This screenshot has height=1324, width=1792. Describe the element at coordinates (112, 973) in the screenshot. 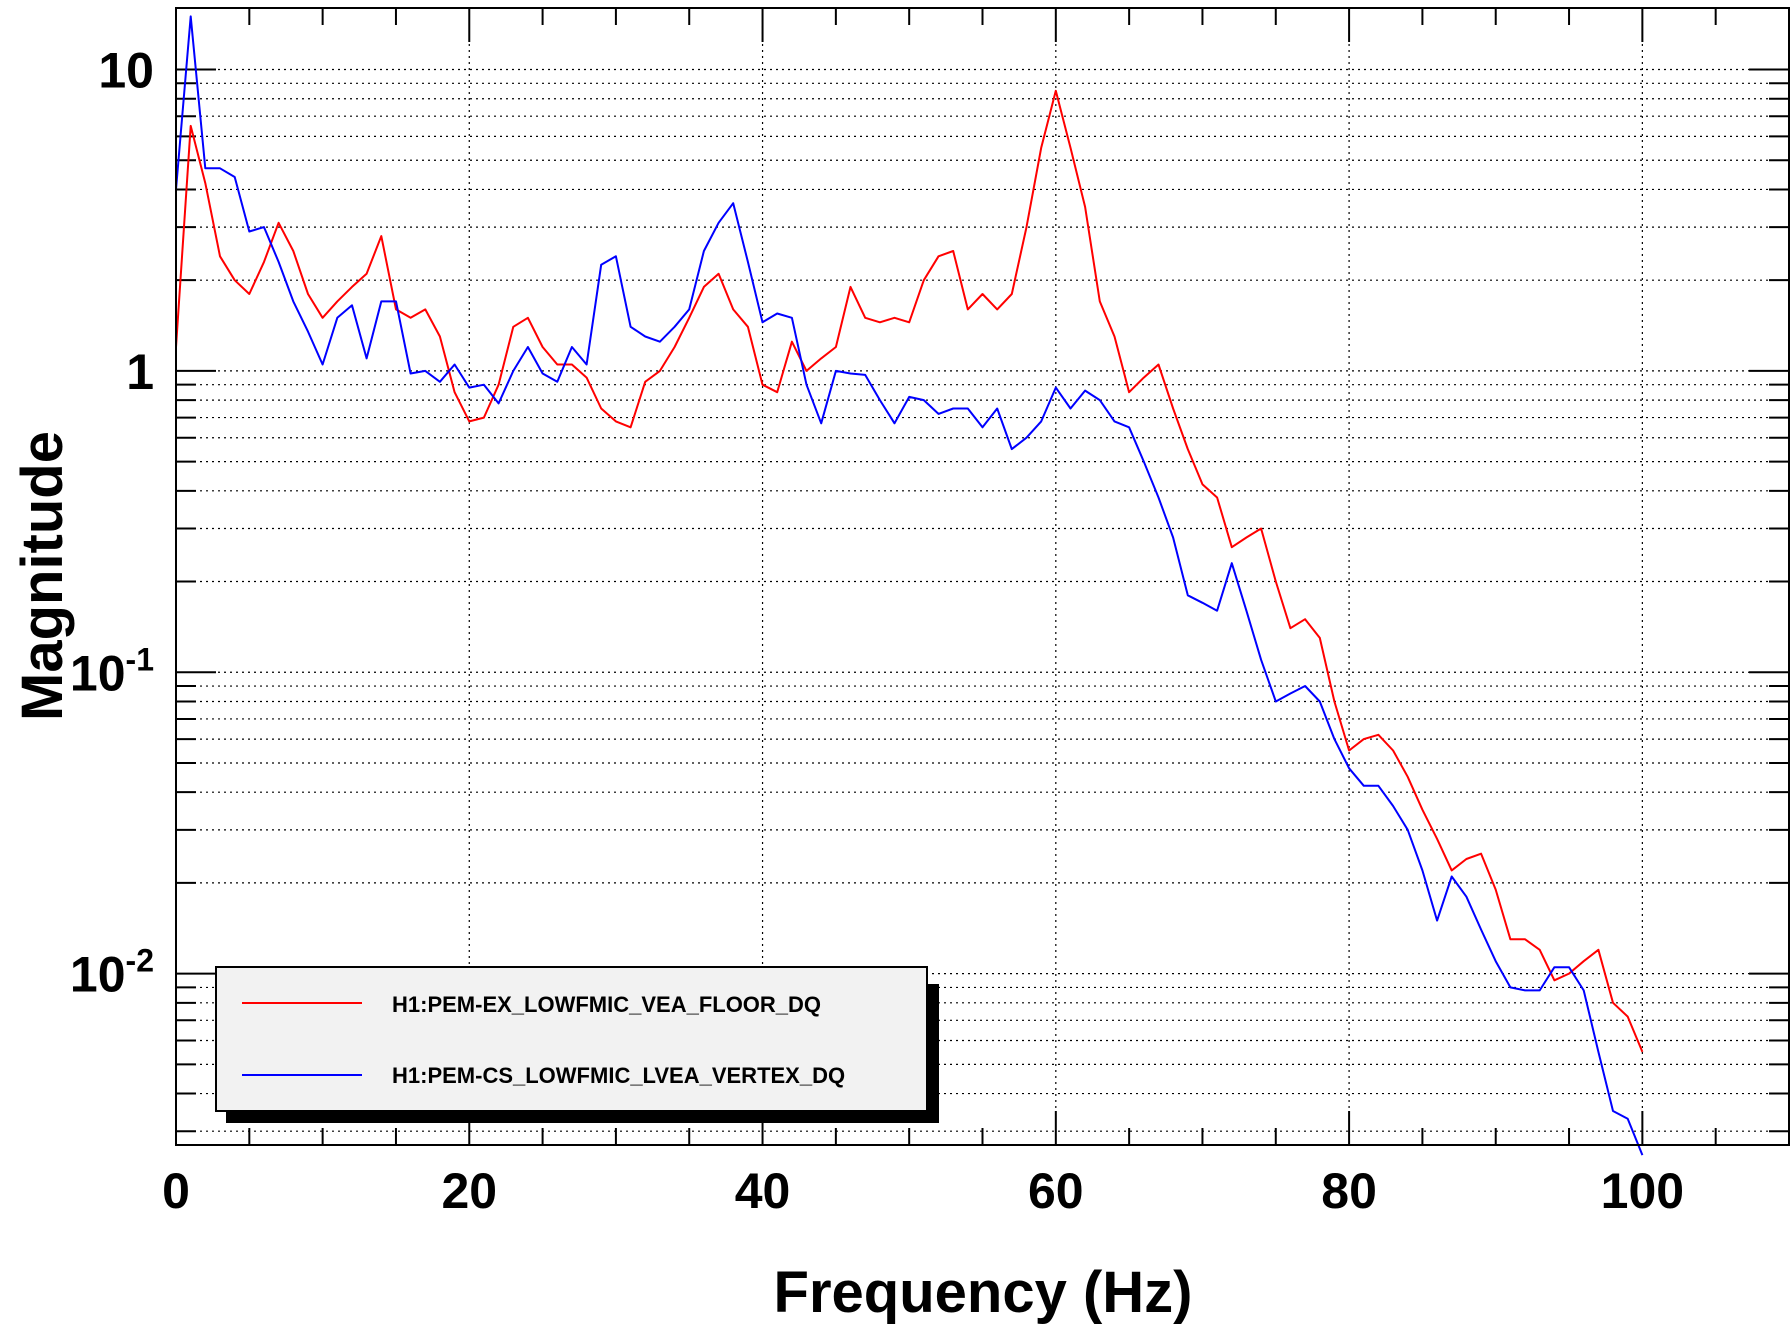

I see `y-tick-label: 10⁻²` at that location.